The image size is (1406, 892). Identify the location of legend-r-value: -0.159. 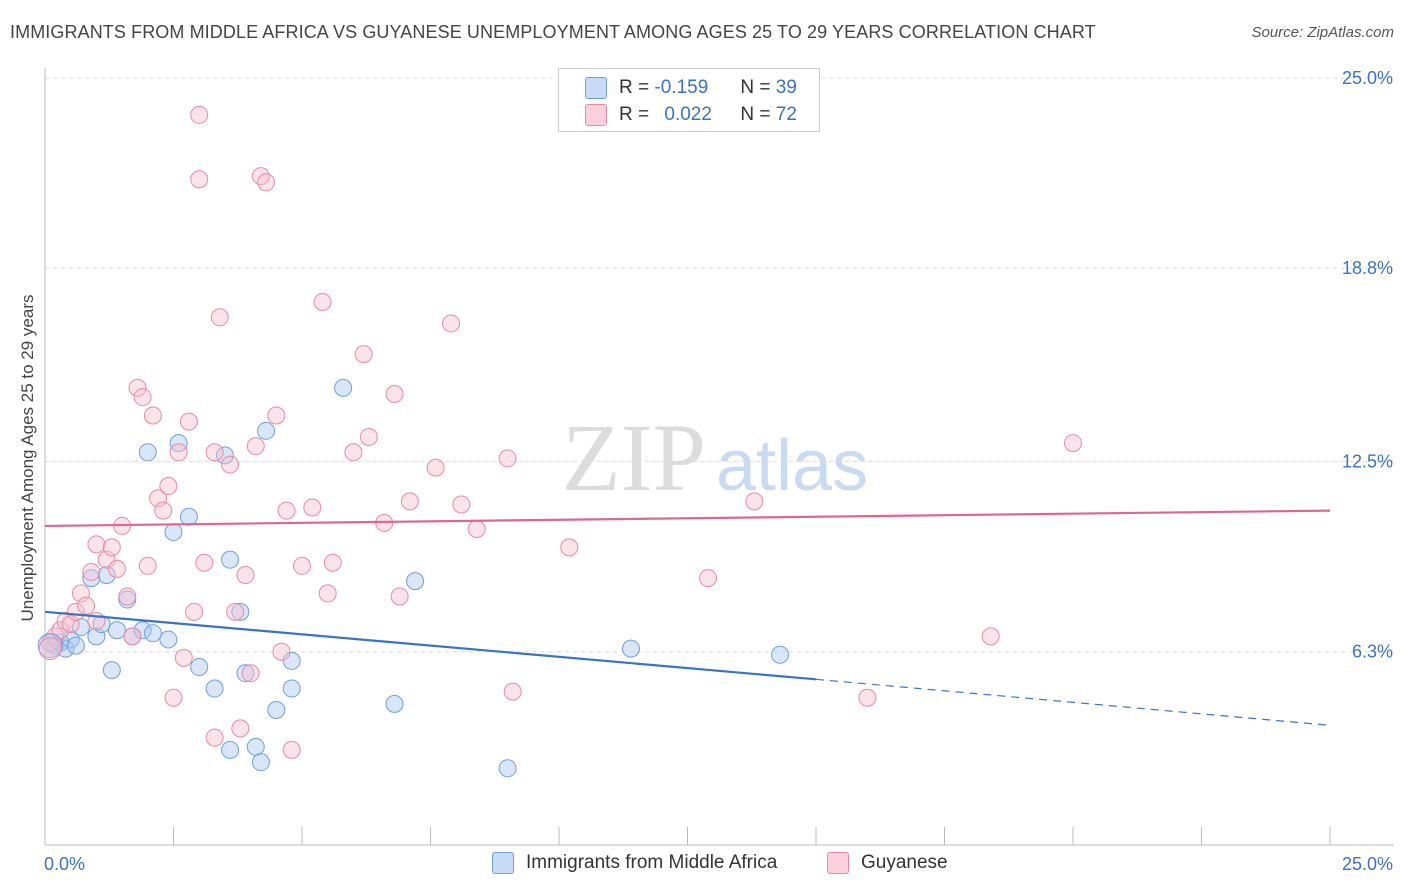
(681, 87).